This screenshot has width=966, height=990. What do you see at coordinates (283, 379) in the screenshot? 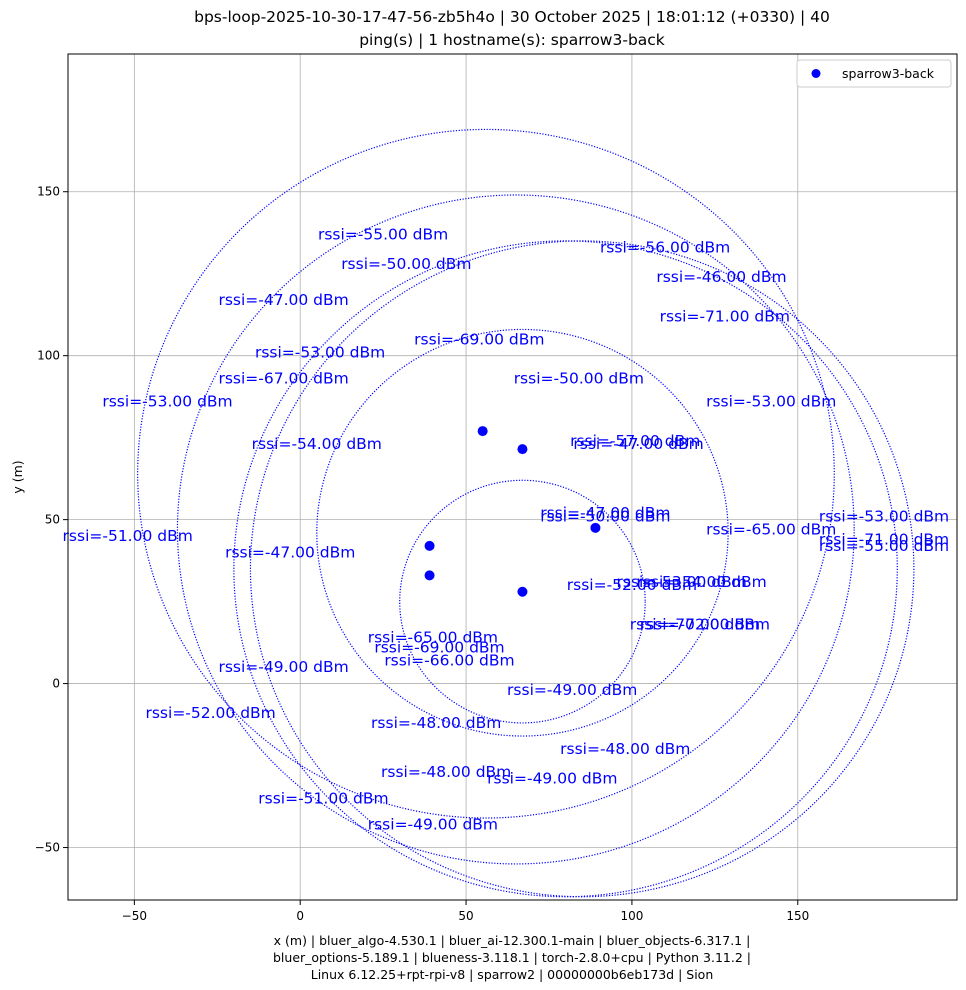
I see `rssi-annotation: rssi=-67.00 dBm` at bounding box center [283, 379].